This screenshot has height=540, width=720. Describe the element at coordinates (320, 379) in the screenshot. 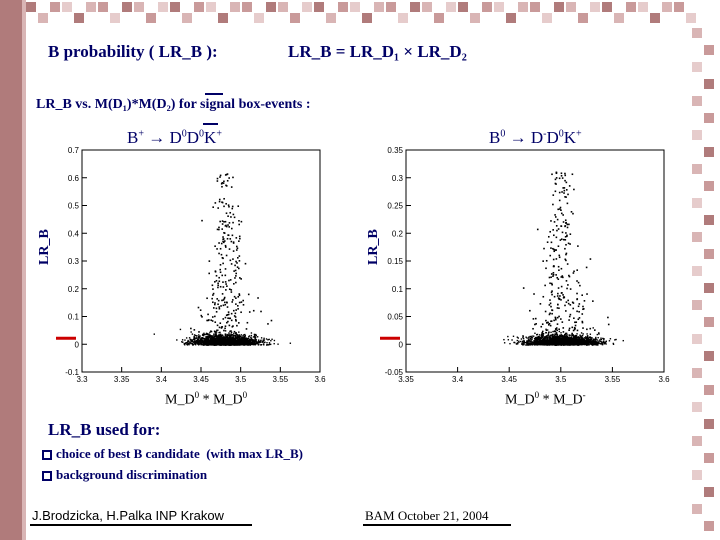

I see `x-tick-label: 3.6` at that location.